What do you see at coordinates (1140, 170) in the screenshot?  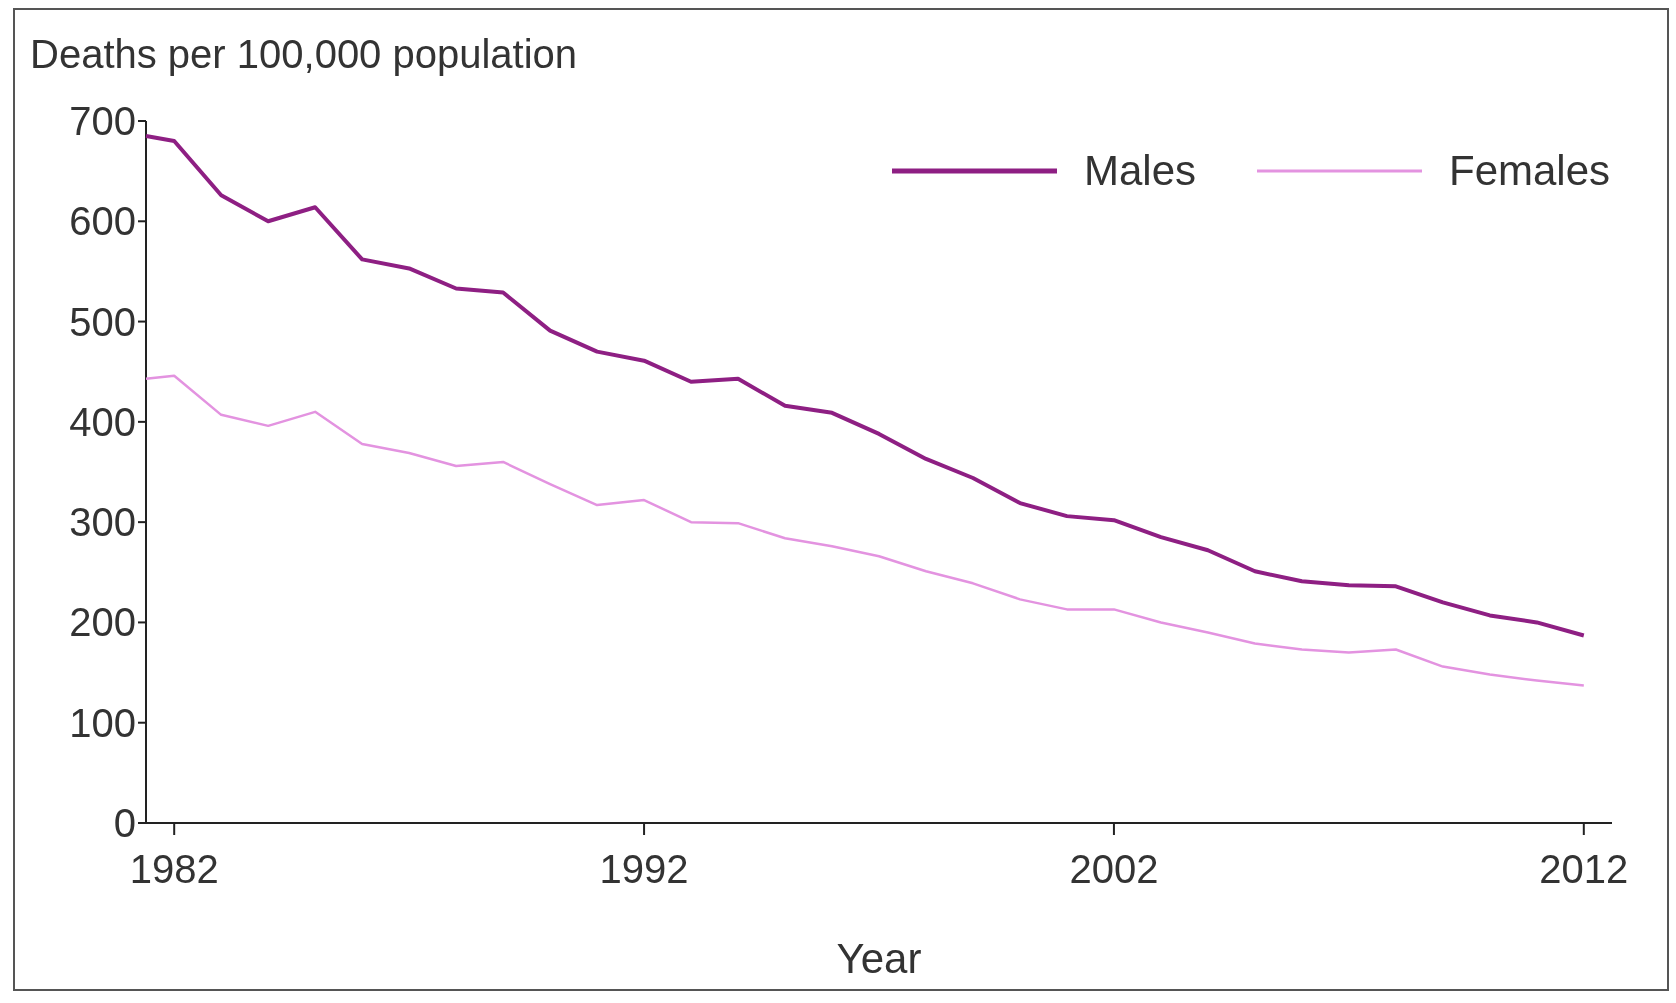 I see `legend-label: Males` at bounding box center [1140, 170].